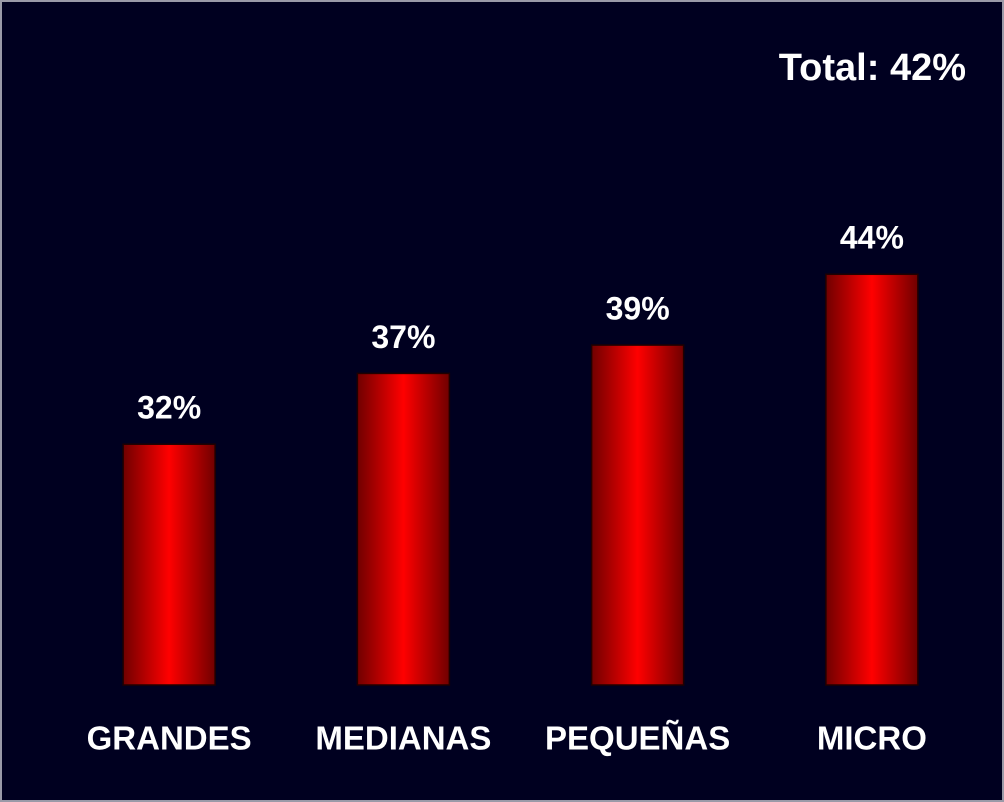  Describe the element at coordinates (403, 337) in the screenshot. I see `value-label: 37%` at that location.